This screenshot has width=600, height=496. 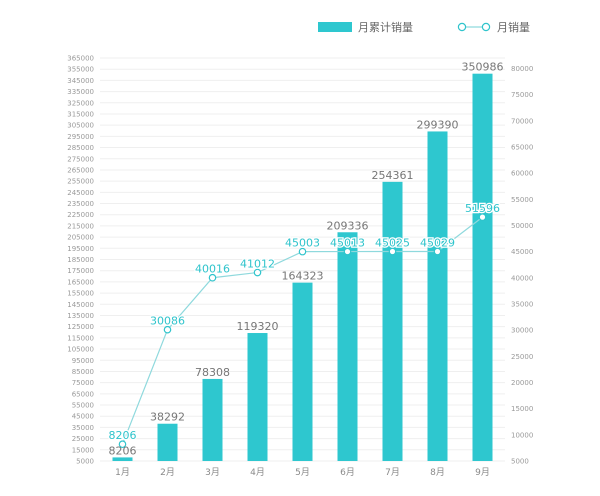 What do you see at coordinates (80, 70) in the screenshot?
I see `y-left-tick-label: 355000` at bounding box center [80, 70].